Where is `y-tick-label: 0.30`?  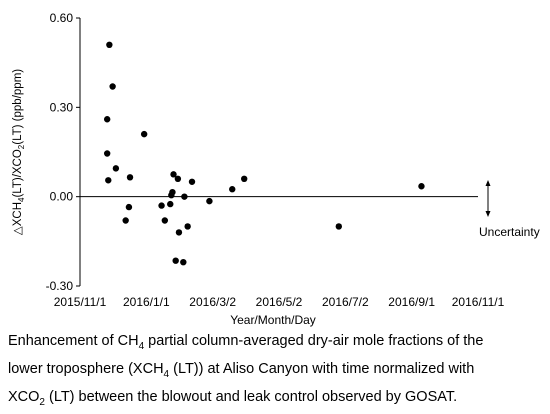
y-tick-label: 0.30 is located at coordinates (62, 107).